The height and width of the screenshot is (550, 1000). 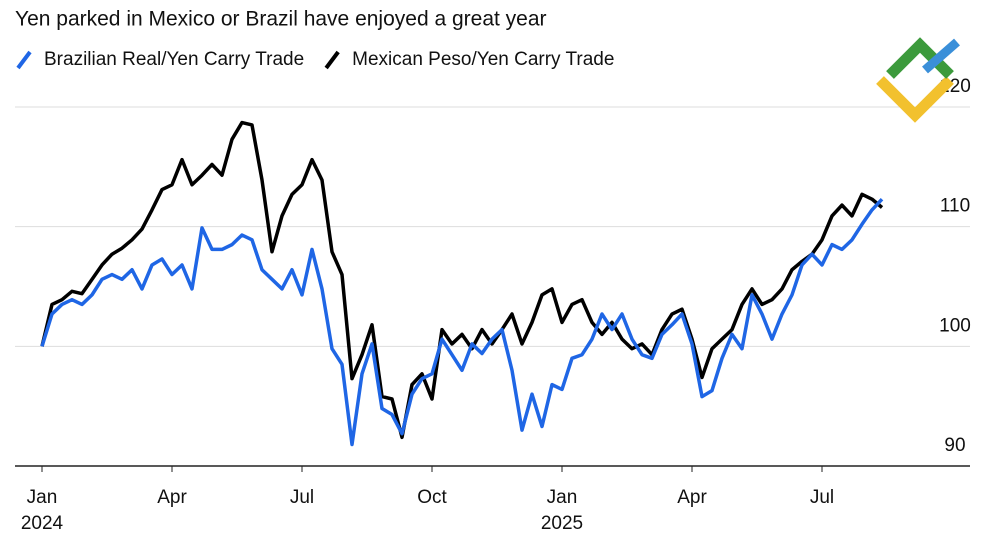 I want to click on y-tick-label: 110, so click(x=955, y=206).